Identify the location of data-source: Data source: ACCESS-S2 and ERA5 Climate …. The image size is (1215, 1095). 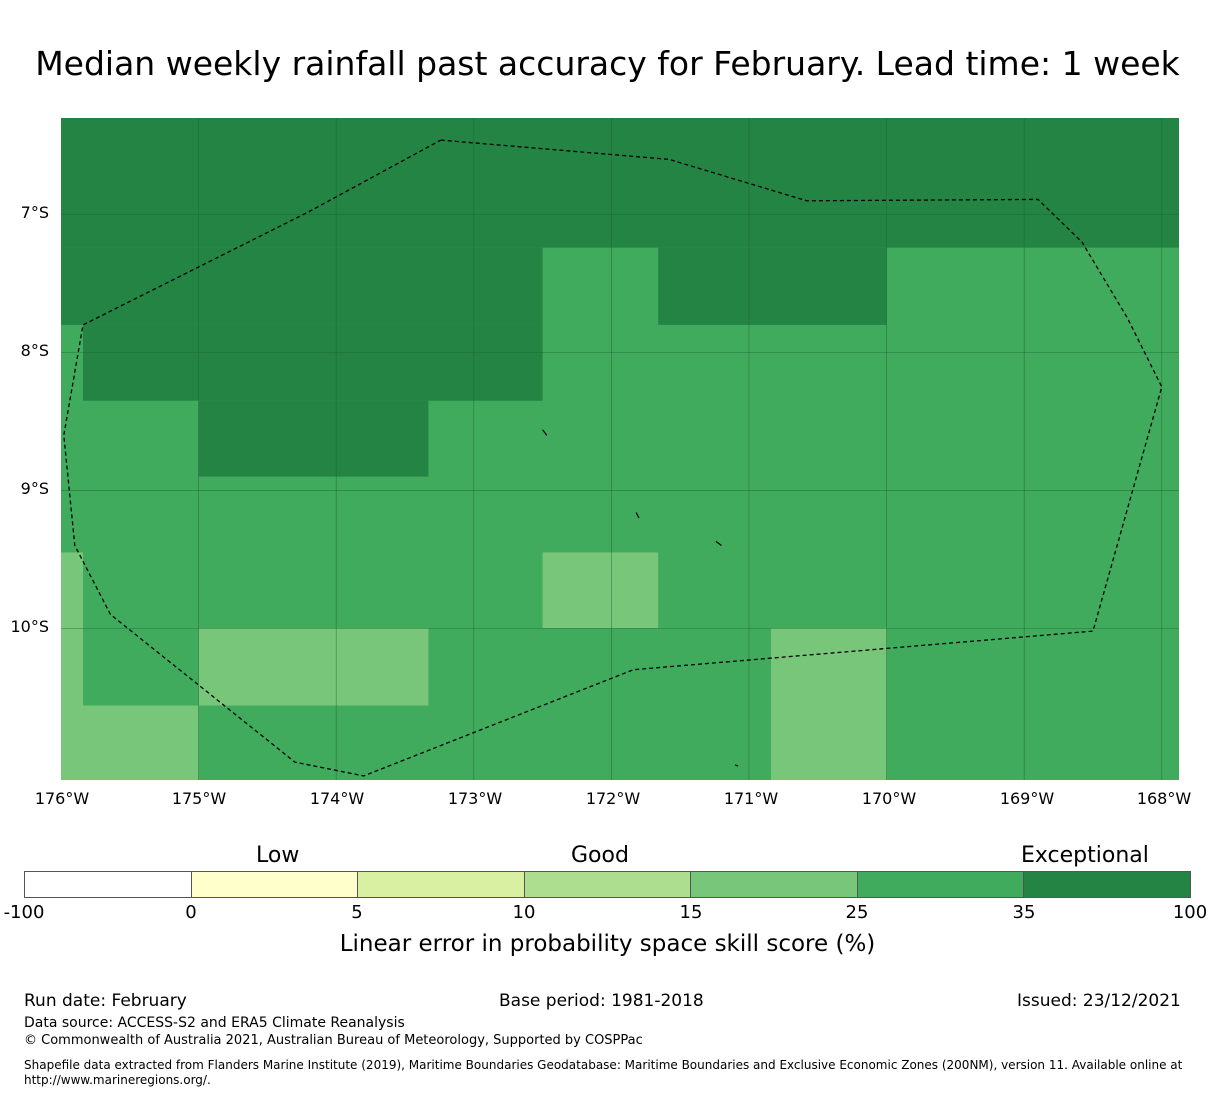
(214, 1023).